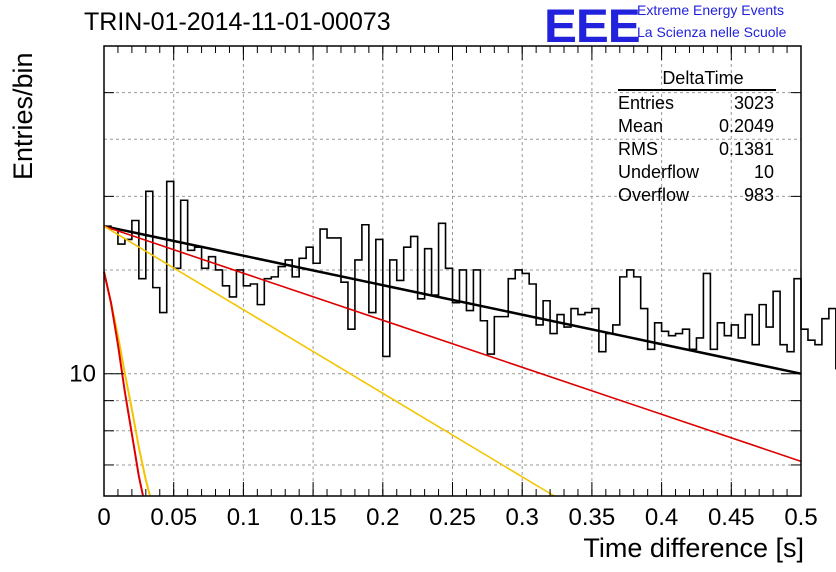  What do you see at coordinates (693, 195) in the screenshot?
I see `stats-row: Overflow 983` at bounding box center [693, 195].